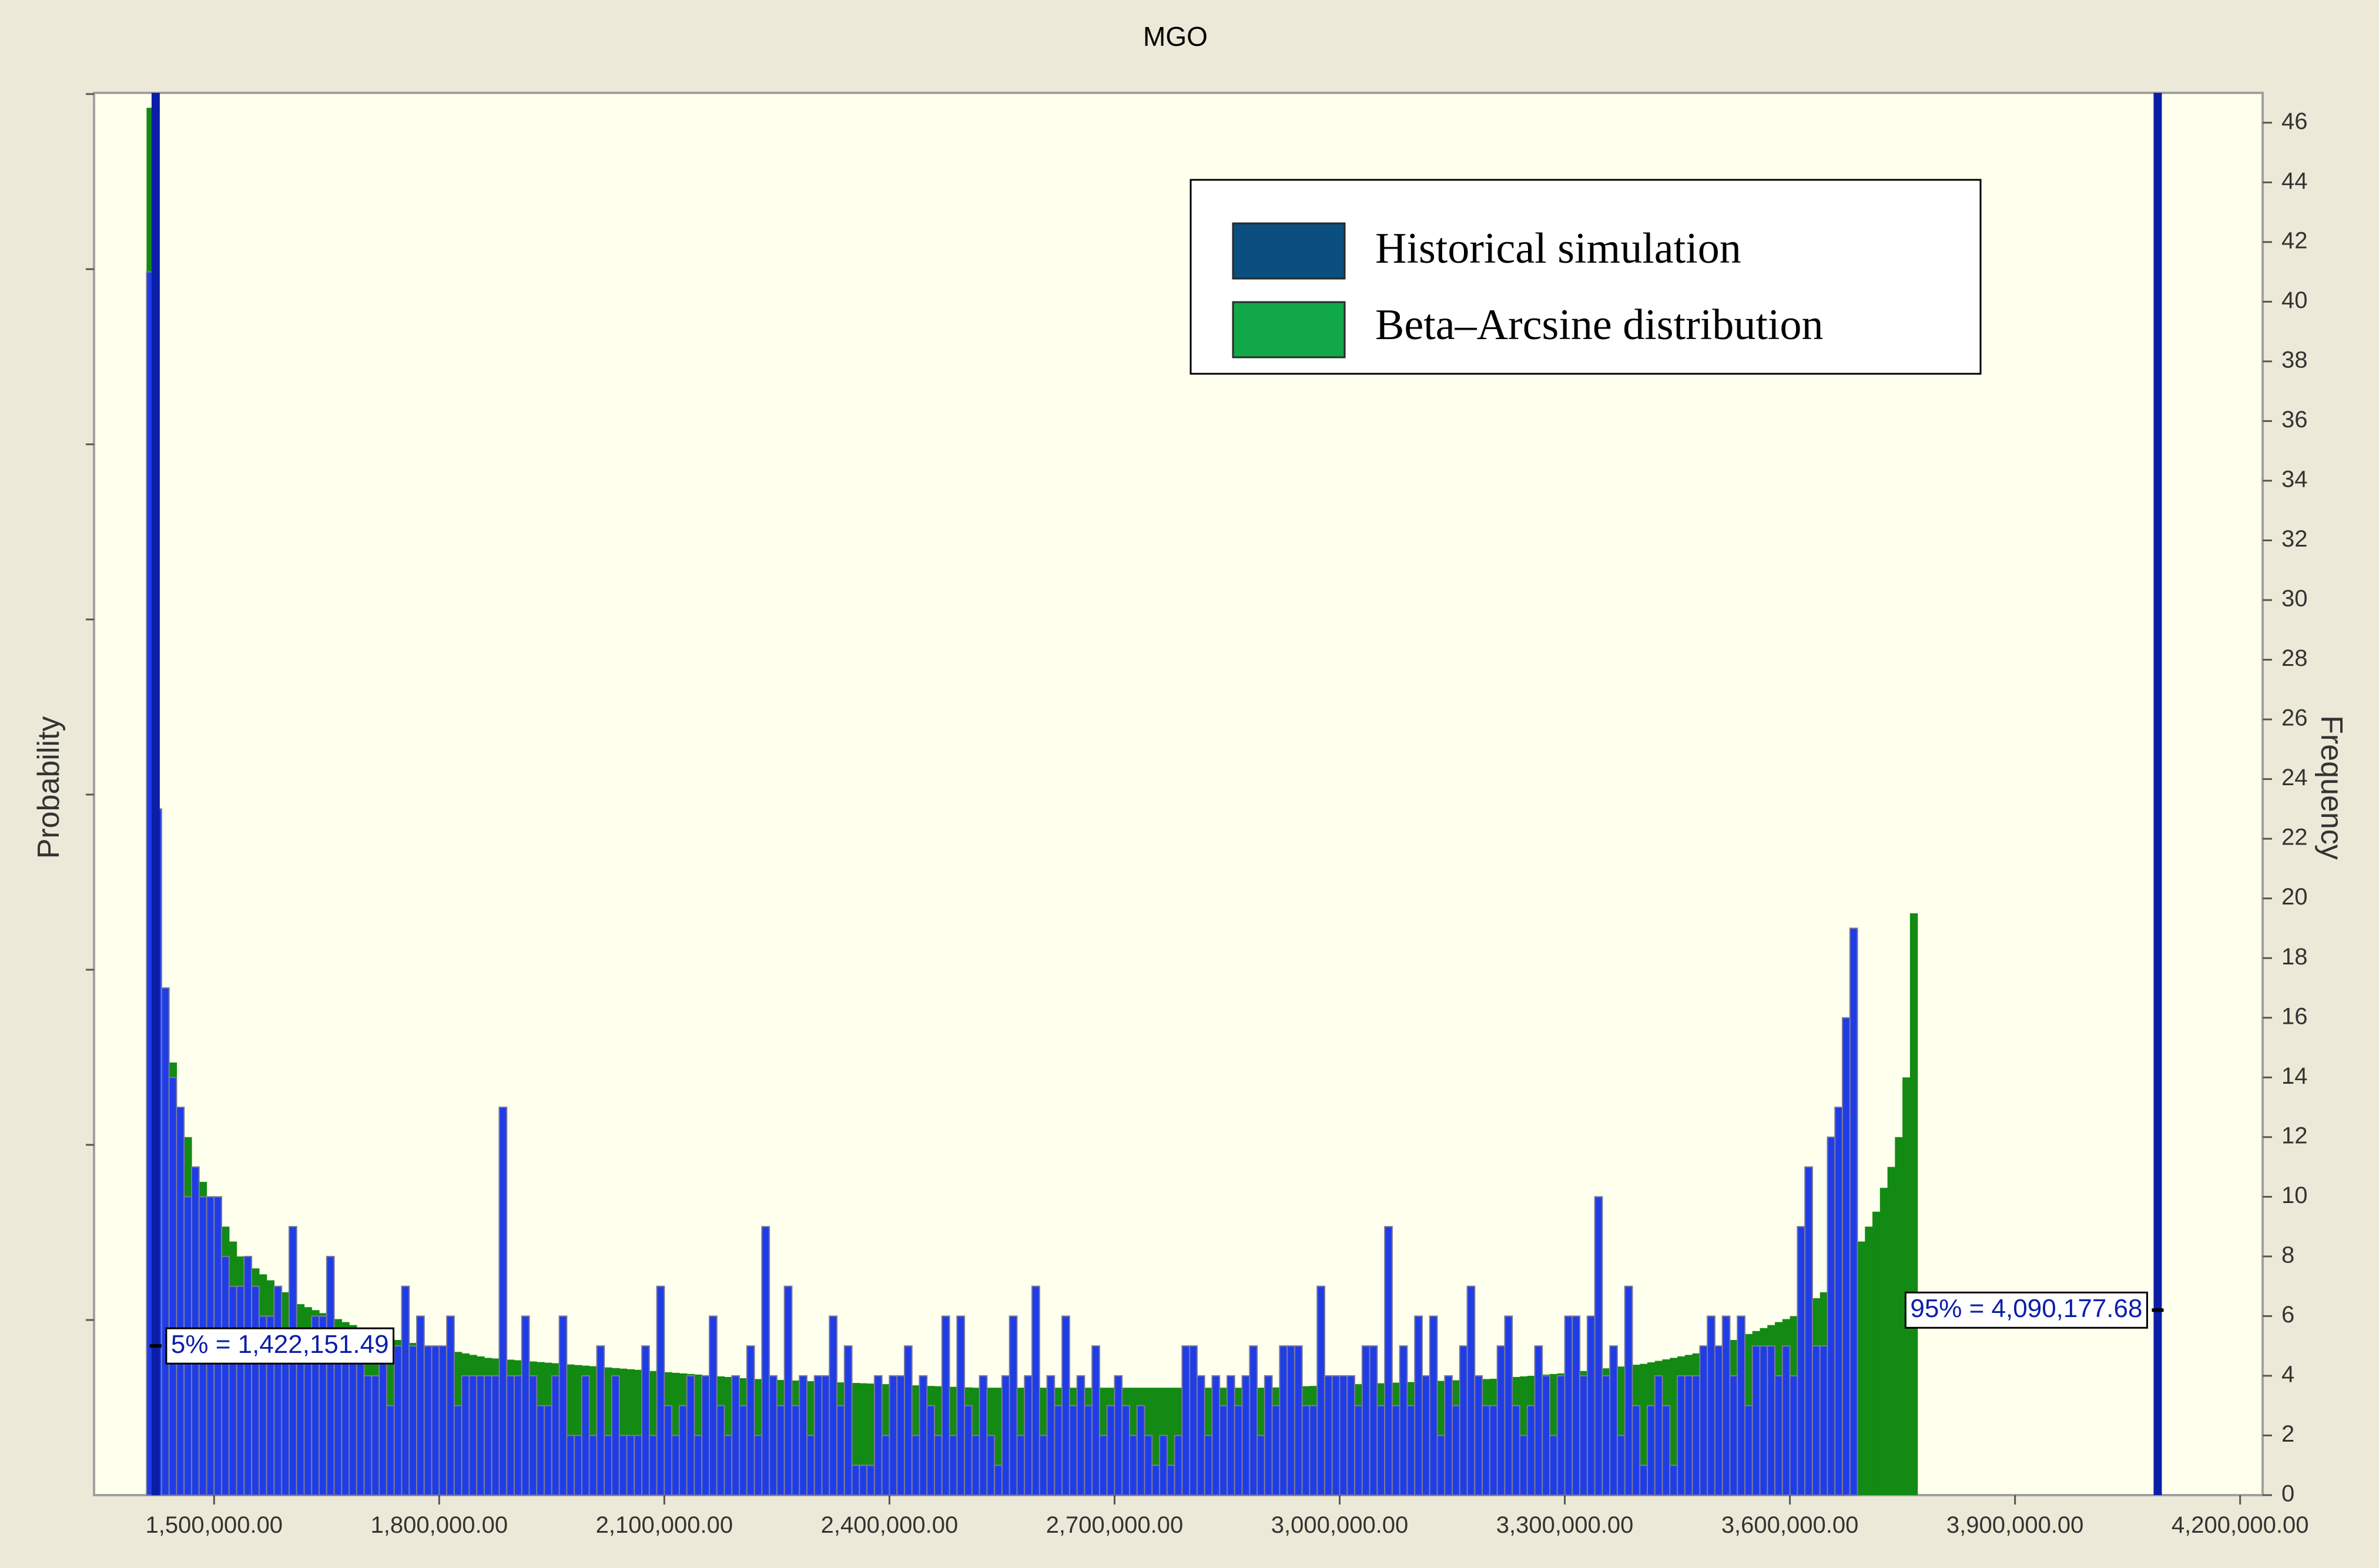 The width and height of the screenshot is (2379, 1568). I want to click on frequency-tick-label: 28, so click(2294, 658).